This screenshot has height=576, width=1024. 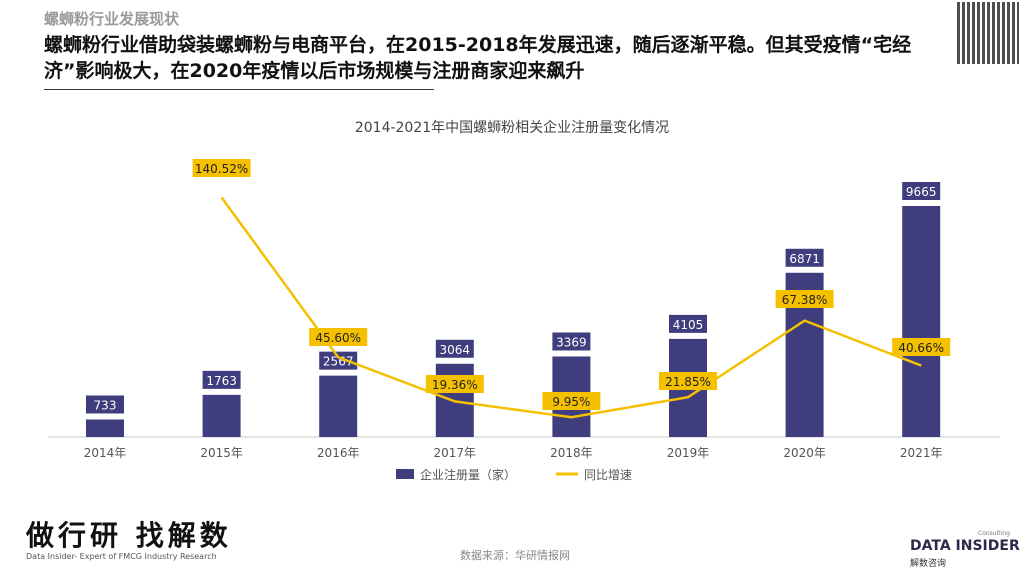 I want to click on x-tick-label: 2015年, so click(x=221, y=453).